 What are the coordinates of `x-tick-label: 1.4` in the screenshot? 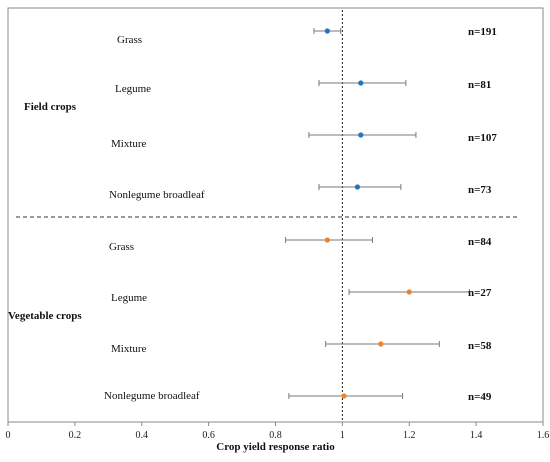 It's located at (476, 435).